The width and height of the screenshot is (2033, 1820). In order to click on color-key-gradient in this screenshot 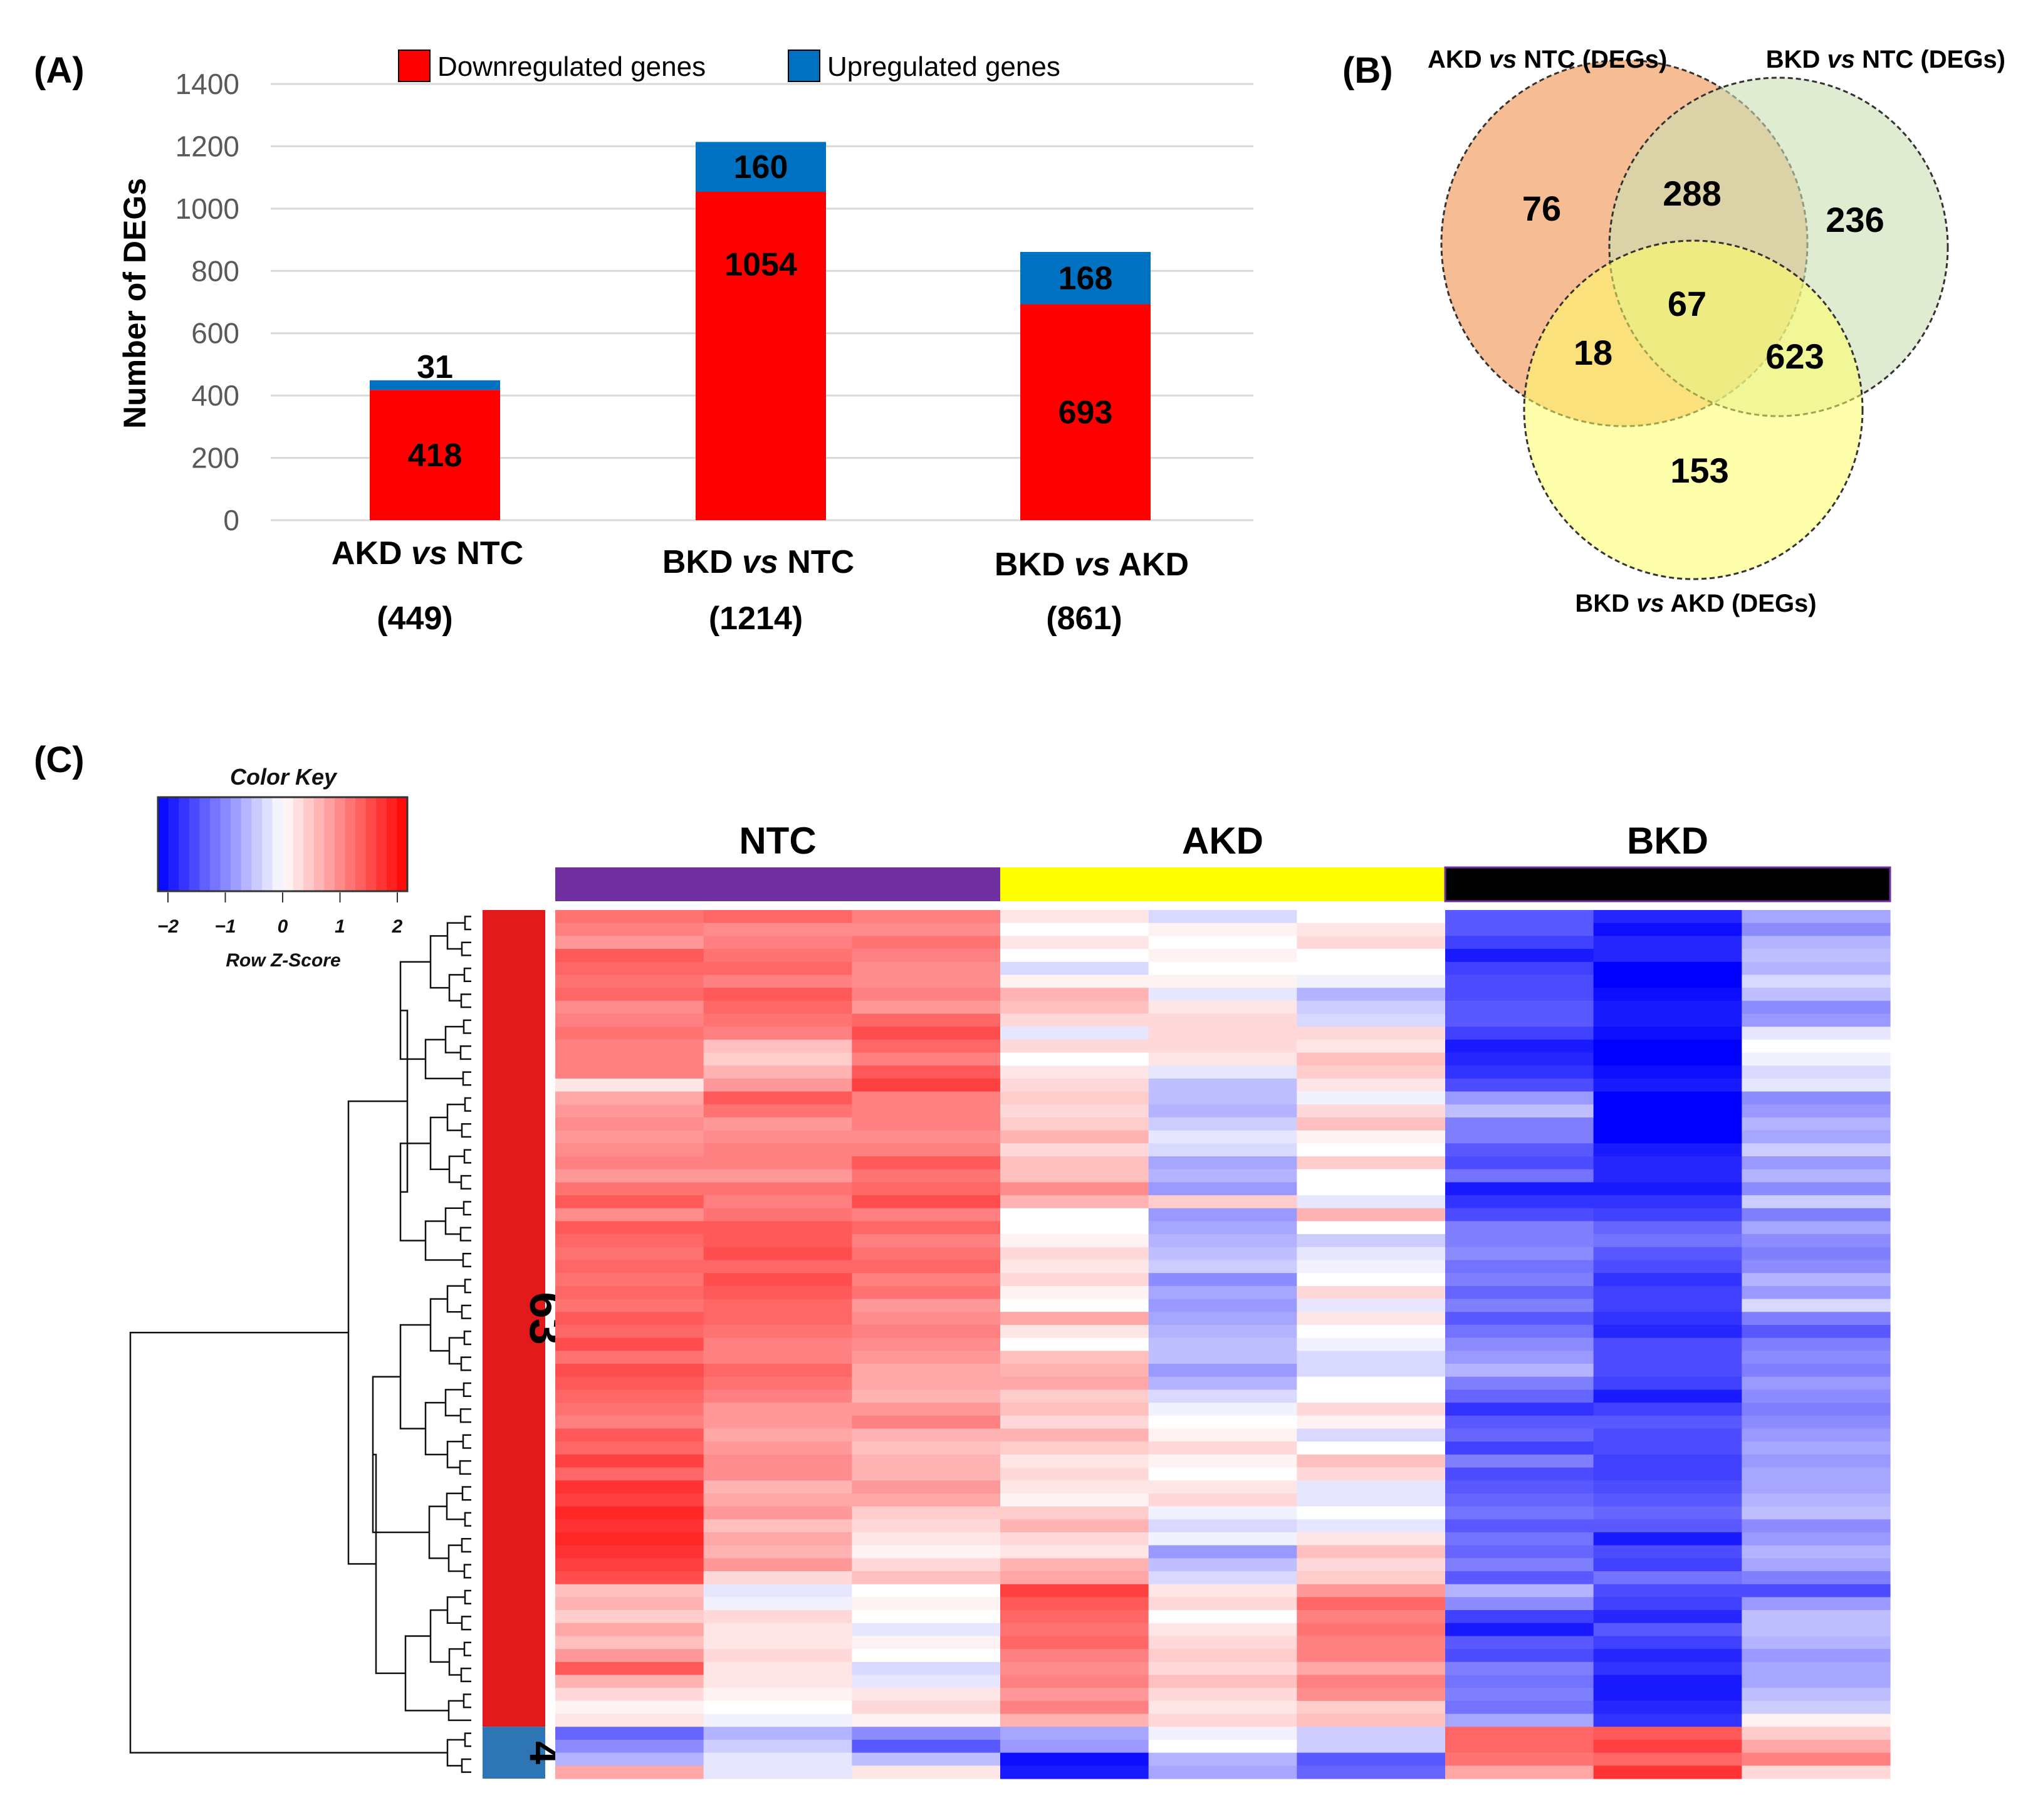, I will do `click(283, 844)`.